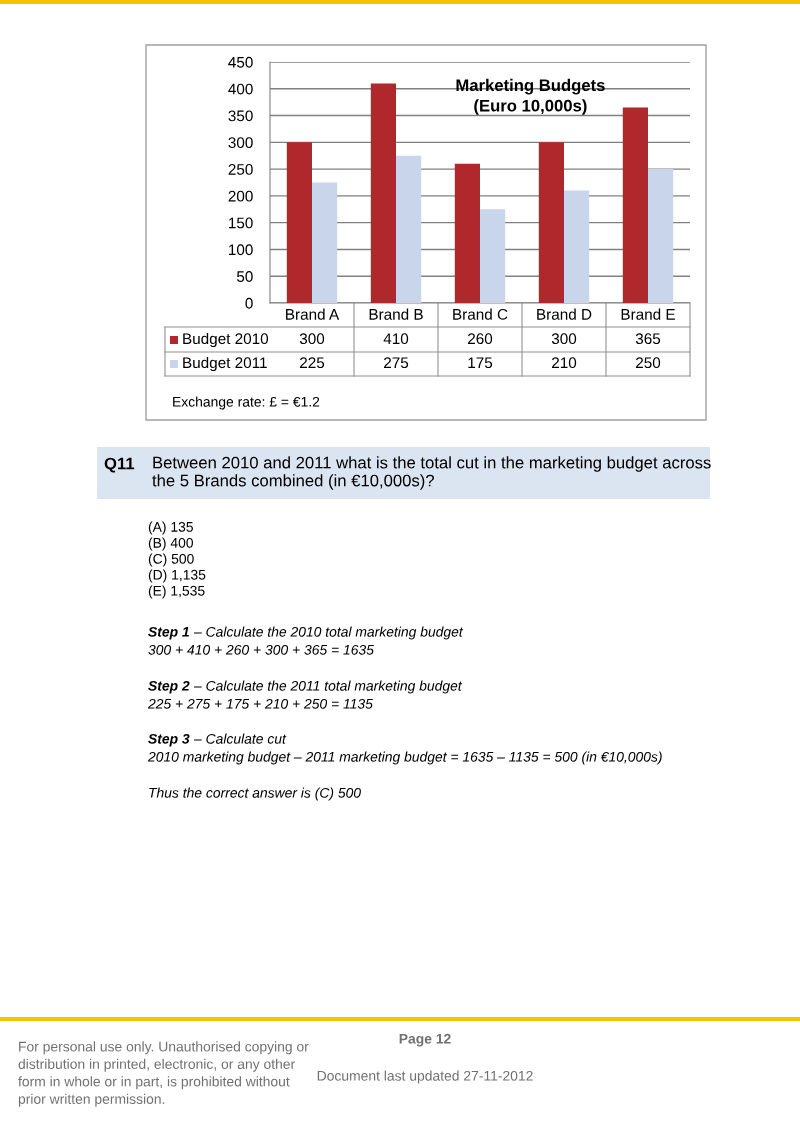 The height and width of the screenshot is (1132, 800). I want to click on text: Page 12, so click(425, 1040).